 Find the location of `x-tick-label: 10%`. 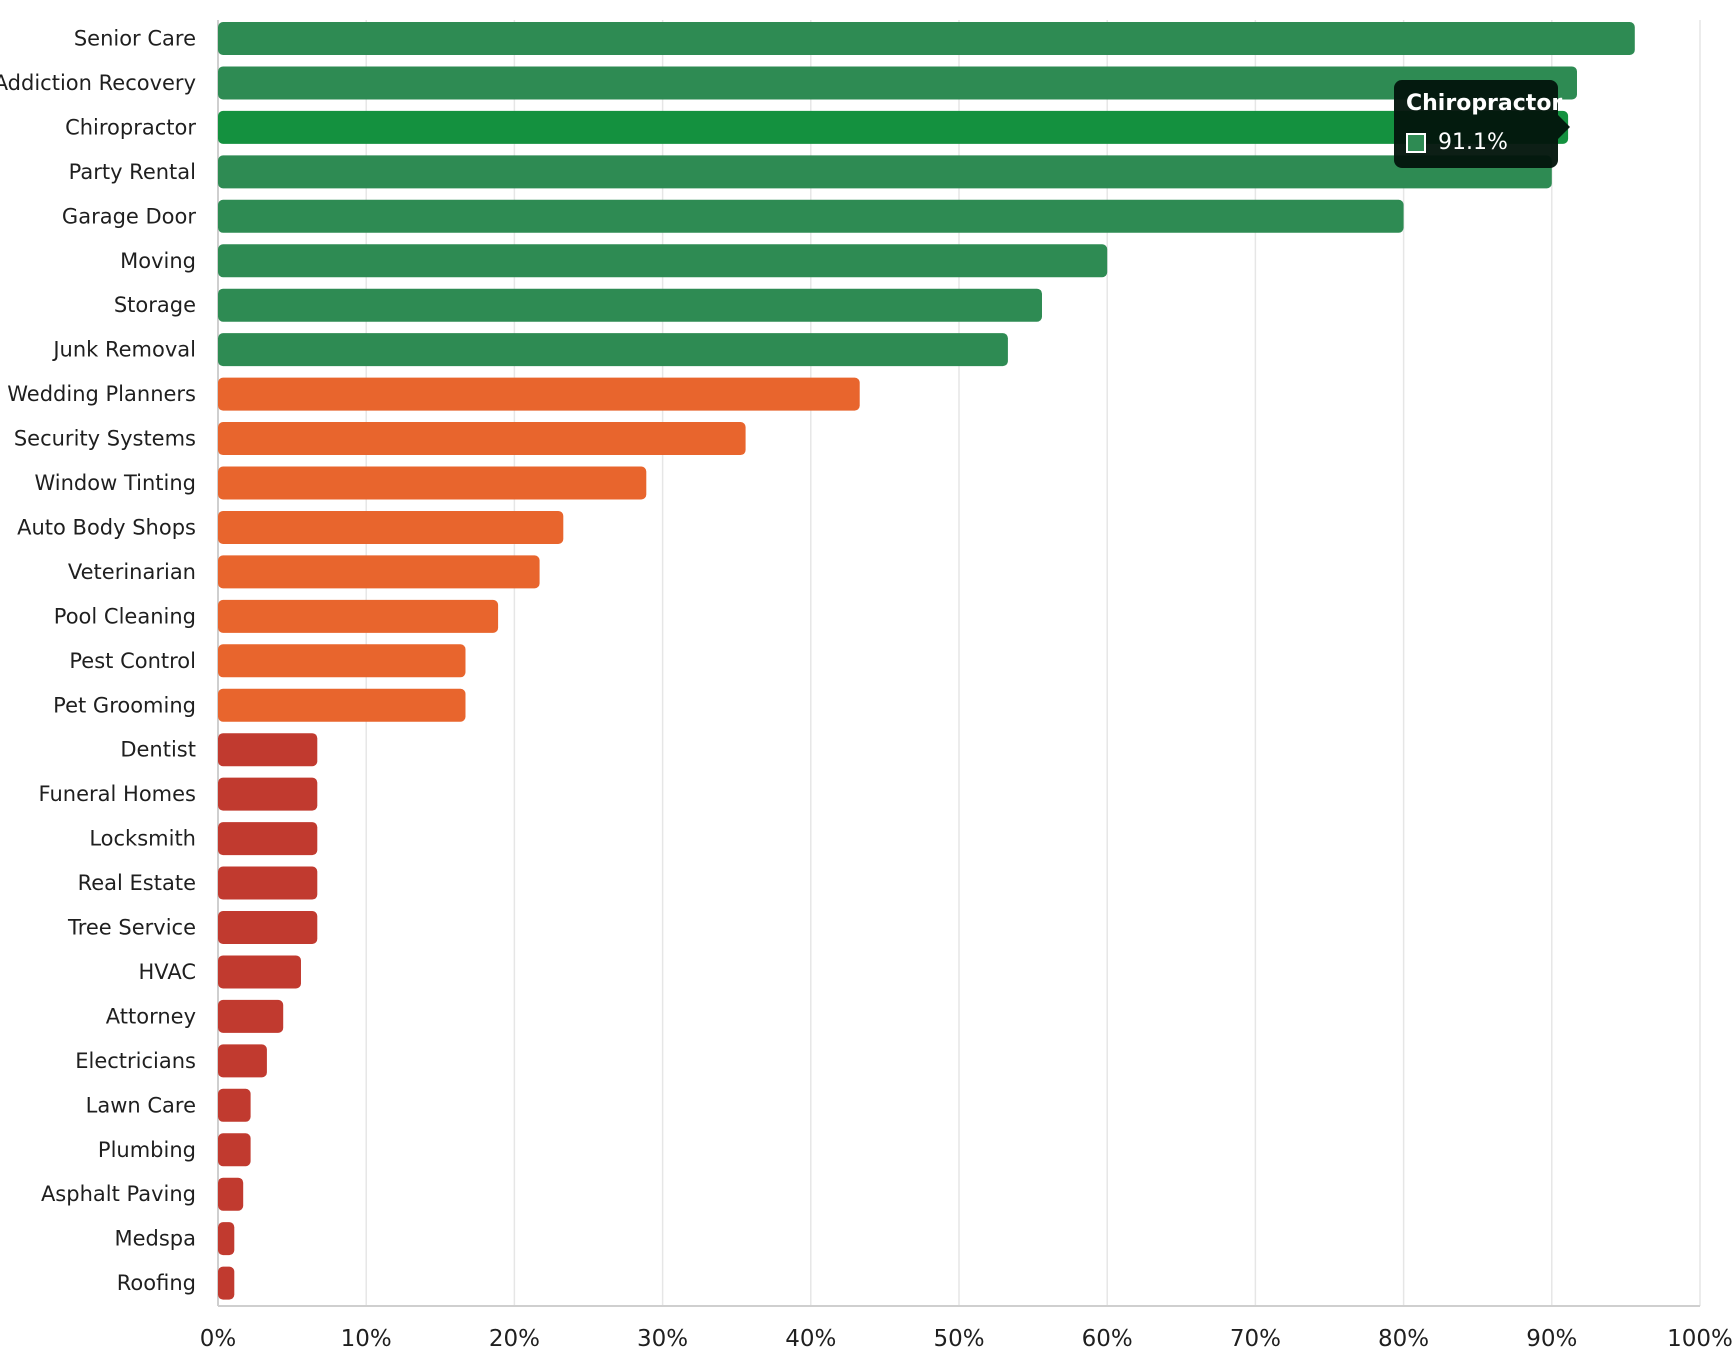

x-tick-label: 10% is located at coordinates (366, 1339).